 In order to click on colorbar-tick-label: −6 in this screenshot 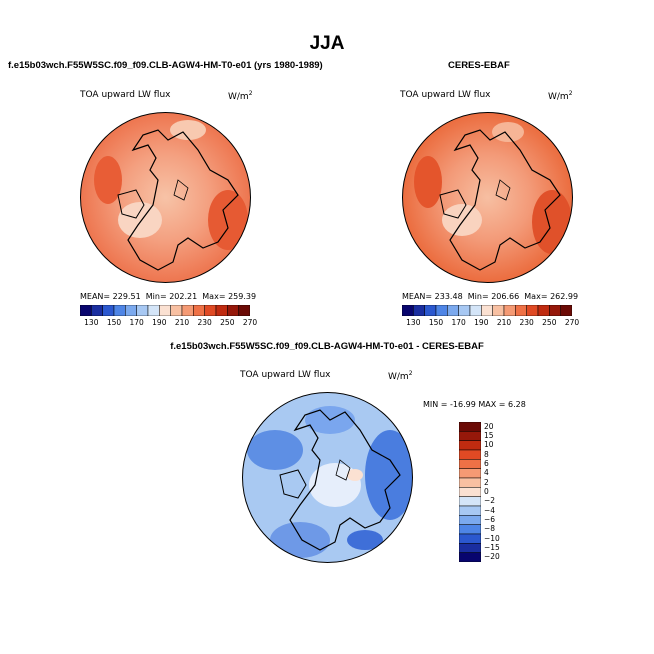, I will do `click(490, 519)`.